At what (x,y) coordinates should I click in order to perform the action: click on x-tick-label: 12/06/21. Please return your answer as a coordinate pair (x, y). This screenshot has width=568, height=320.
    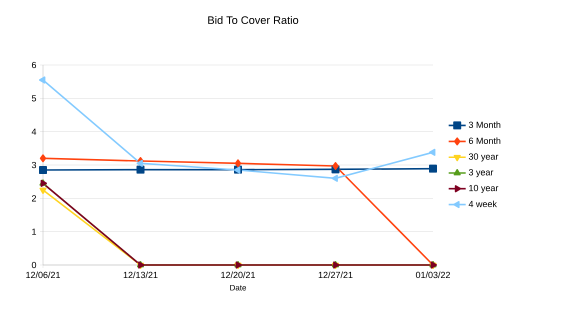
    Looking at the image, I should click on (43, 275).